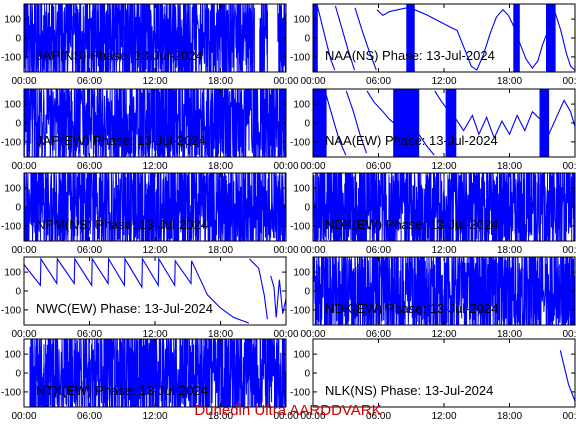 The width and height of the screenshot is (576, 432). I want to click on panel-title: NAA(EW) Phase: 13-Jul-2024, so click(411, 140).